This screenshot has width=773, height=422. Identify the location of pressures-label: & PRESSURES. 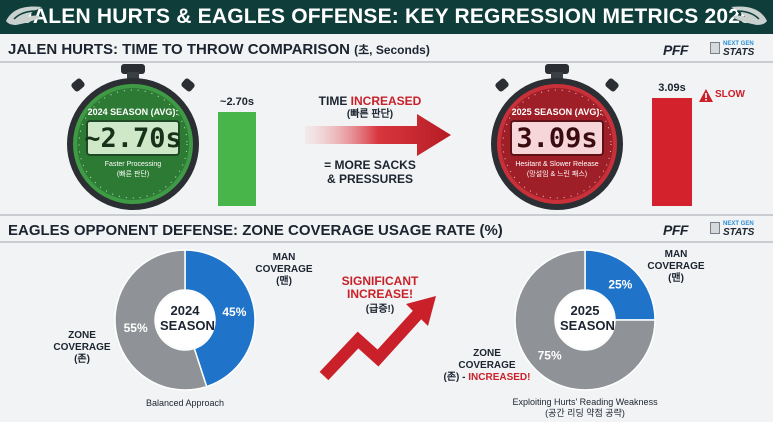
(370, 179).